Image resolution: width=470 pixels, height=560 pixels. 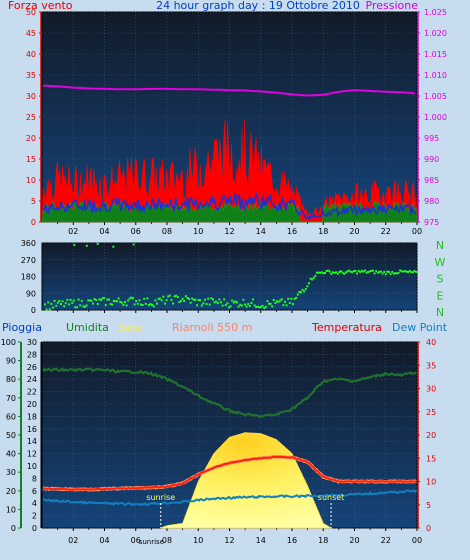 I want to click on humidity-ytick-label: 2, so click(x=34, y=516).